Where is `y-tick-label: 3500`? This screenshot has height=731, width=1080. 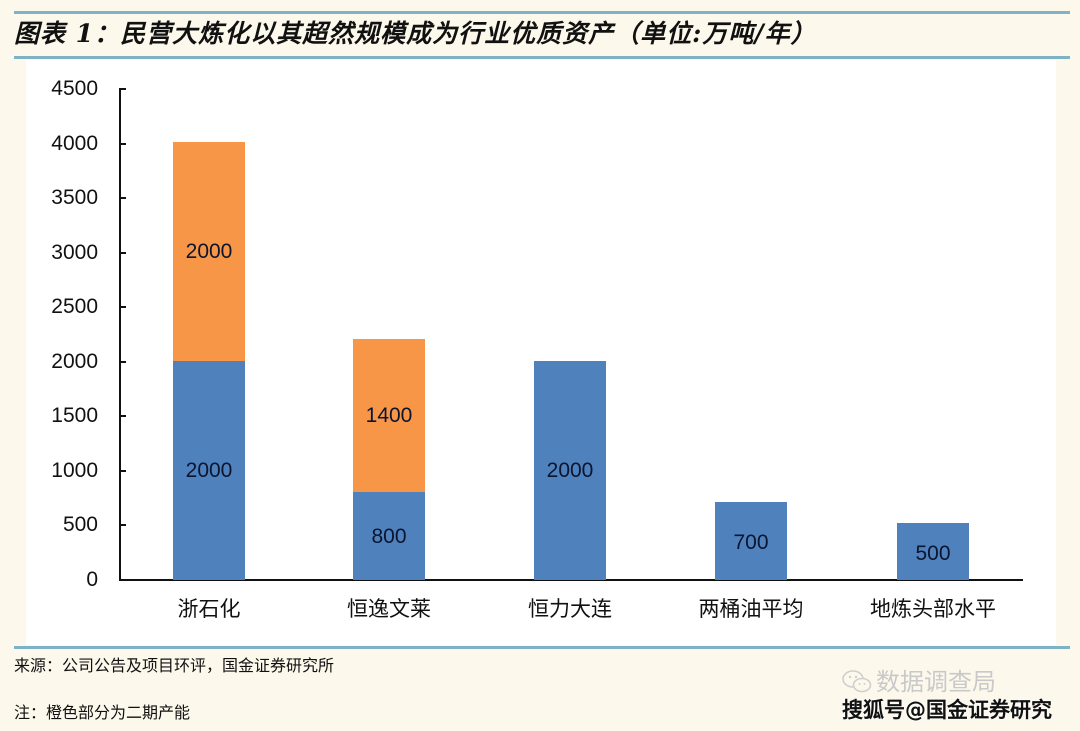
y-tick-label: 3500 is located at coordinates (74, 197).